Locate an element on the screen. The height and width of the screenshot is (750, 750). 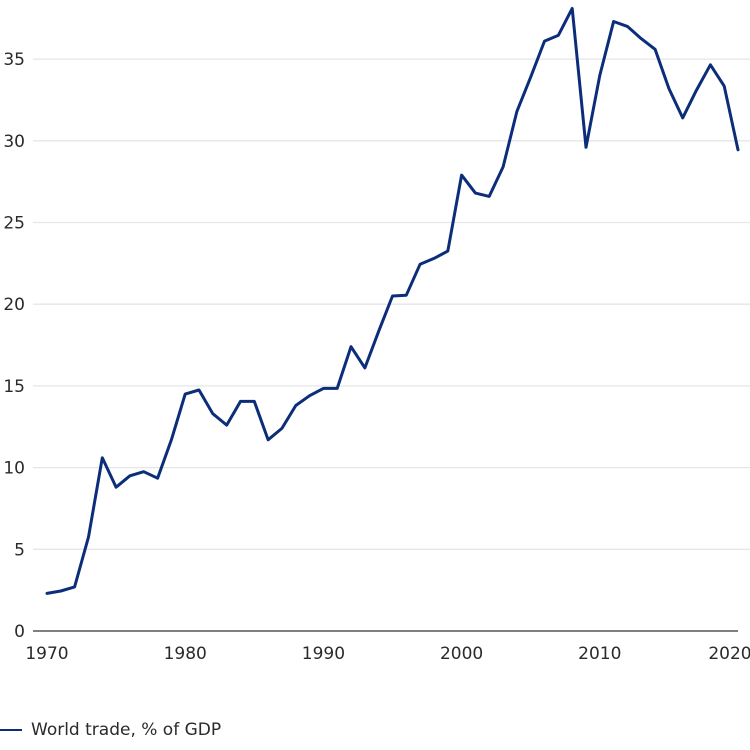
y-tick-label: 20 is located at coordinates (14, 305).